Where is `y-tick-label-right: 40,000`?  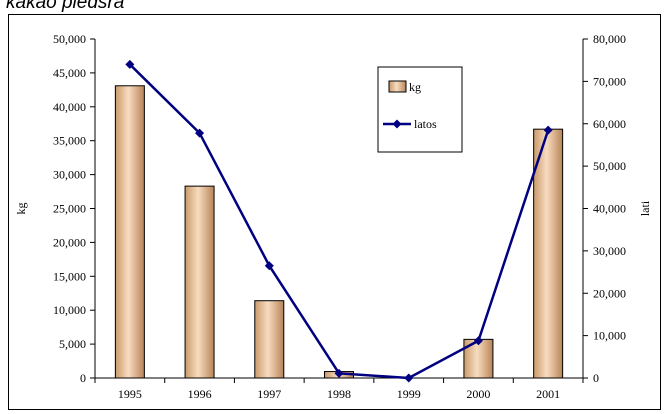 y-tick-label-right: 40,000 is located at coordinates (609, 209).